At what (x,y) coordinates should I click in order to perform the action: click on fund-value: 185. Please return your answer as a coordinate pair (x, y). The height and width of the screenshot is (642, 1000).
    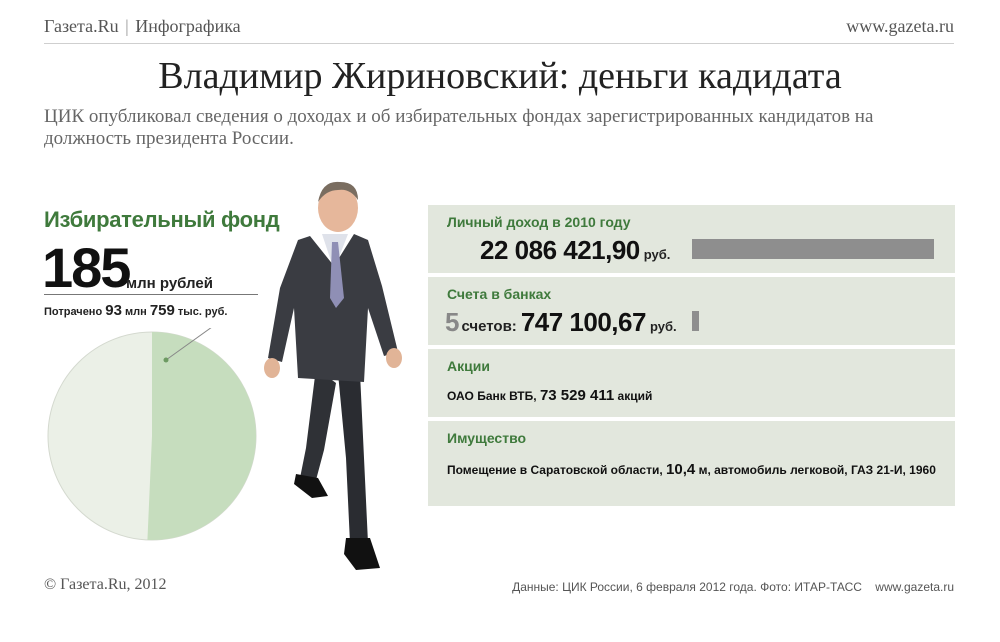
    Looking at the image, I should click on (86, 267).